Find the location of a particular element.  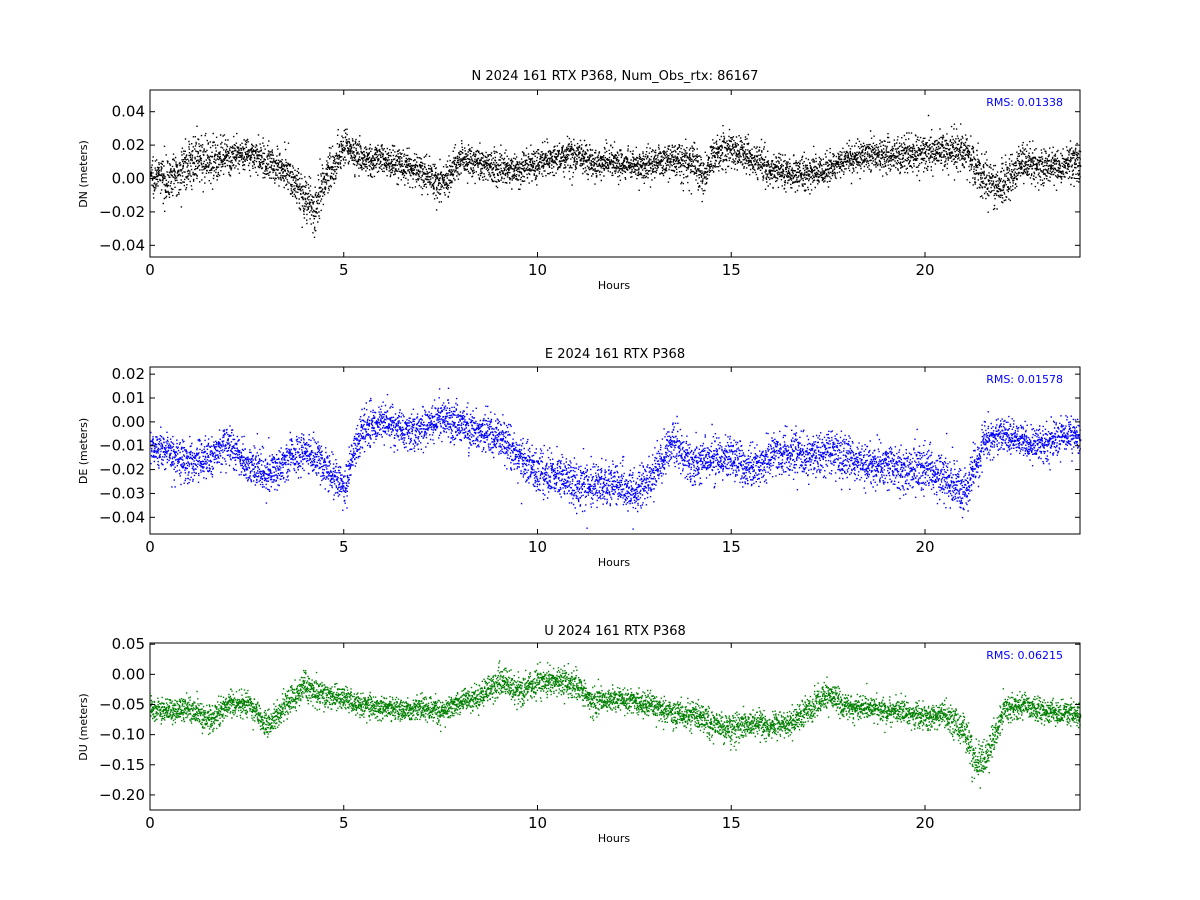

panel-up-rms: RMS: 0.06215 is located at coordinates (1024, 655).